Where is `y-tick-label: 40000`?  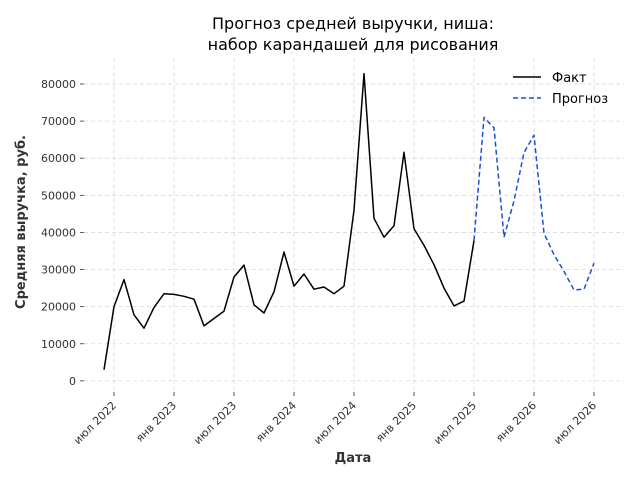
y-tick-label: 40000 is located at coordinates (58, 232).